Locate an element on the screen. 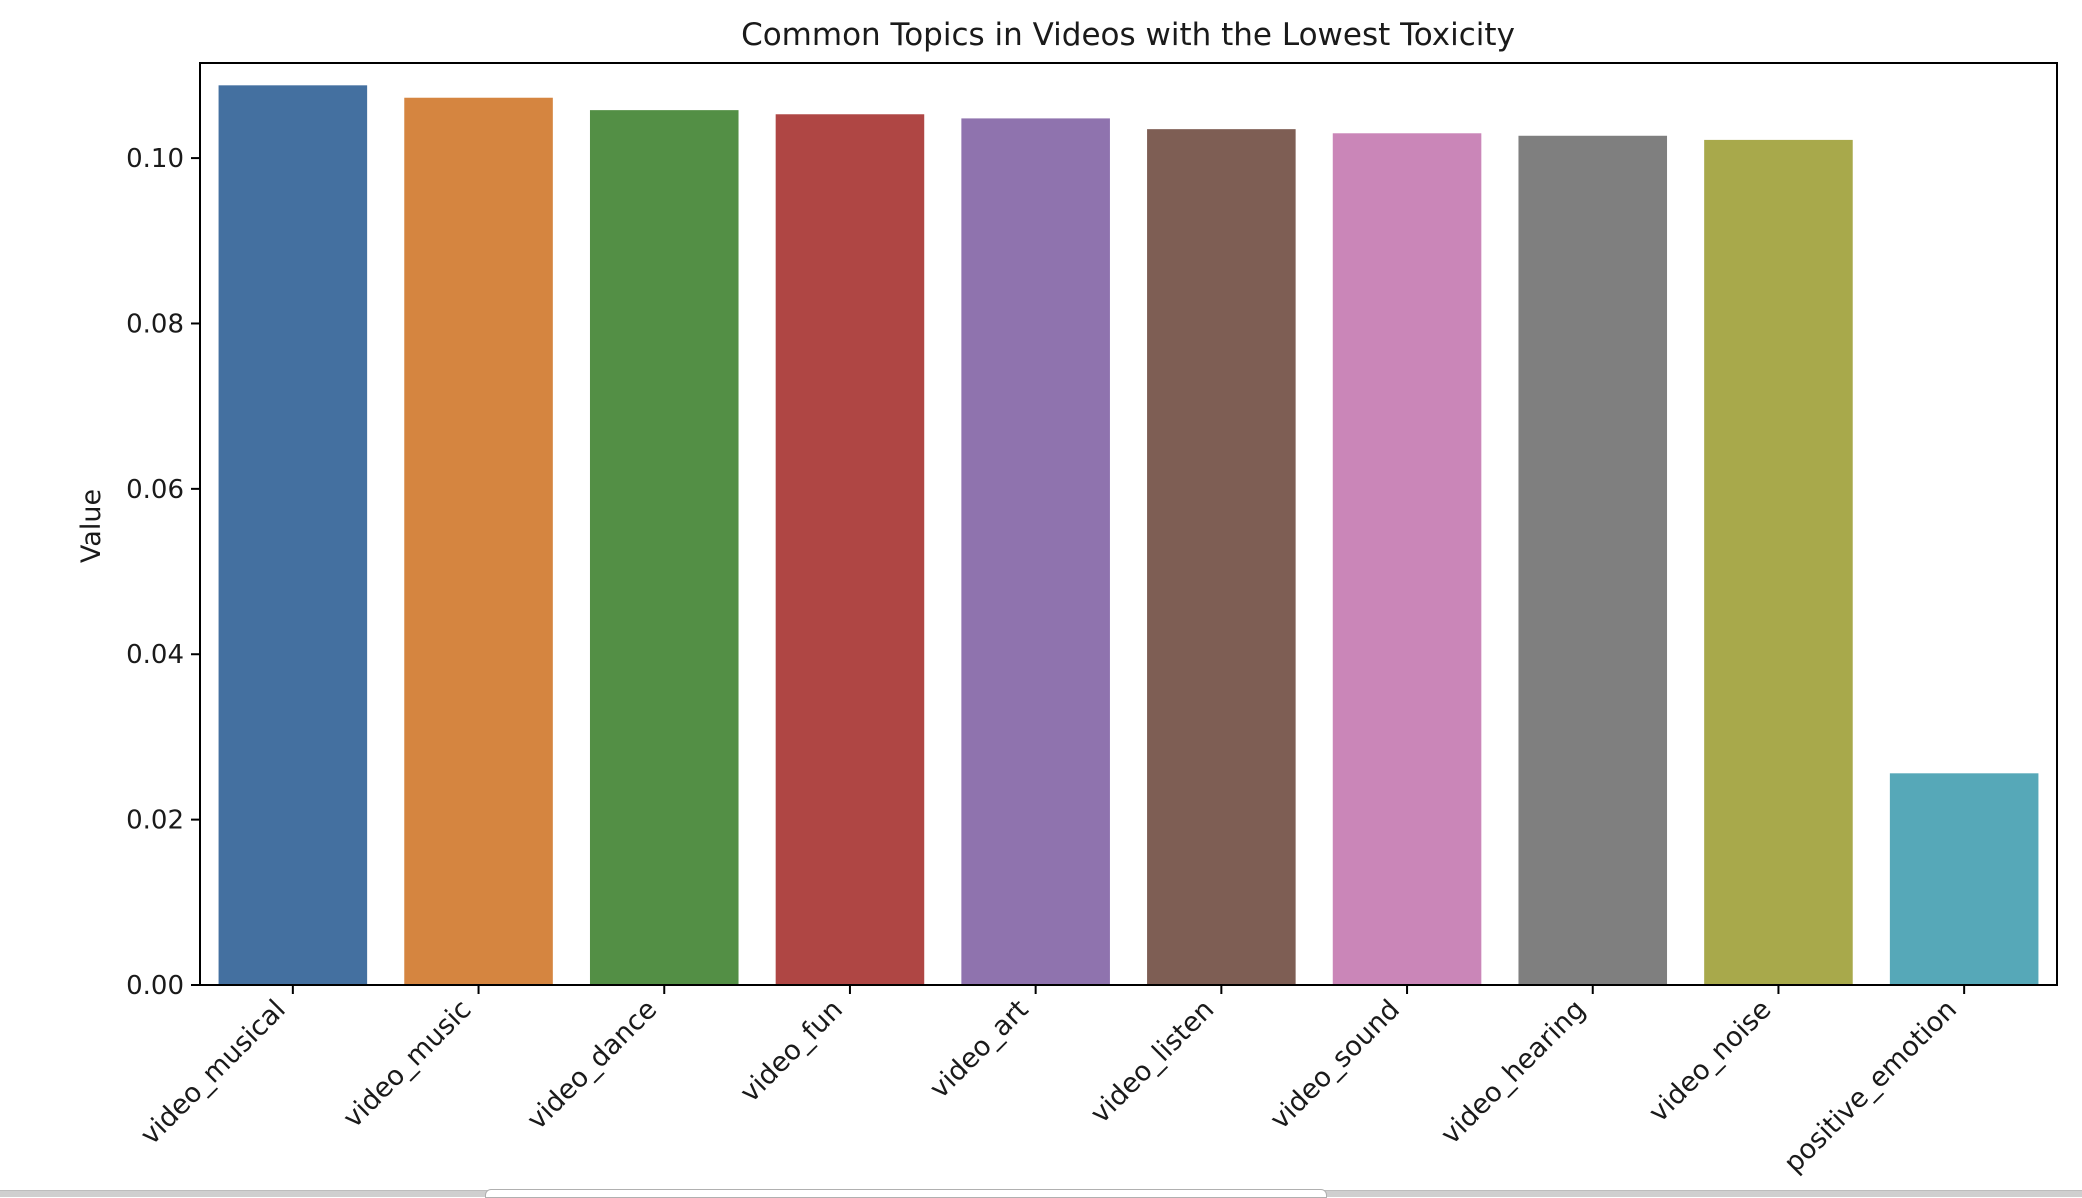 The height and width of the screenshot is (1198, 2082). y-axis-label: Value is located at coordinates (91, 526).